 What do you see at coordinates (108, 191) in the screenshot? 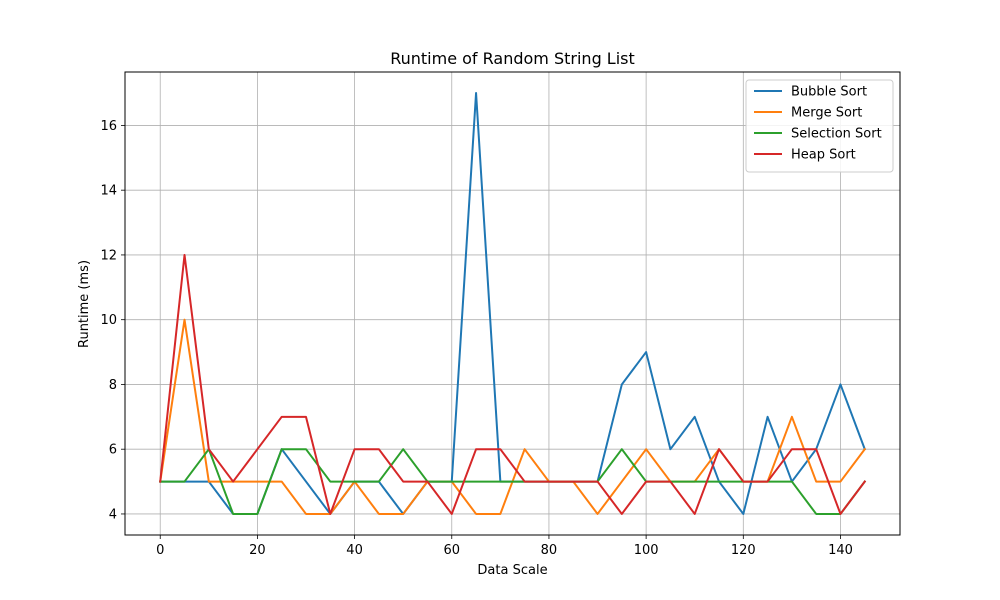
I see `y-tick-label: 14` at bounding box center [108, 191].